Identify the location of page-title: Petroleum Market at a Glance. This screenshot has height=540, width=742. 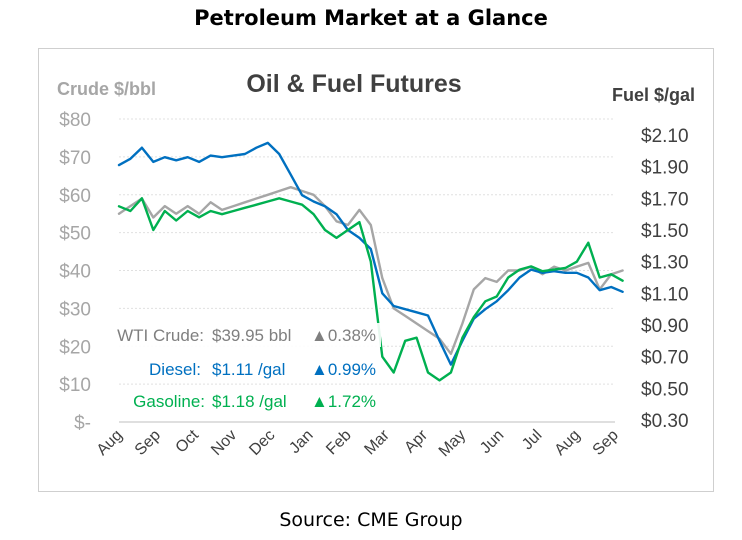
(371, 18).